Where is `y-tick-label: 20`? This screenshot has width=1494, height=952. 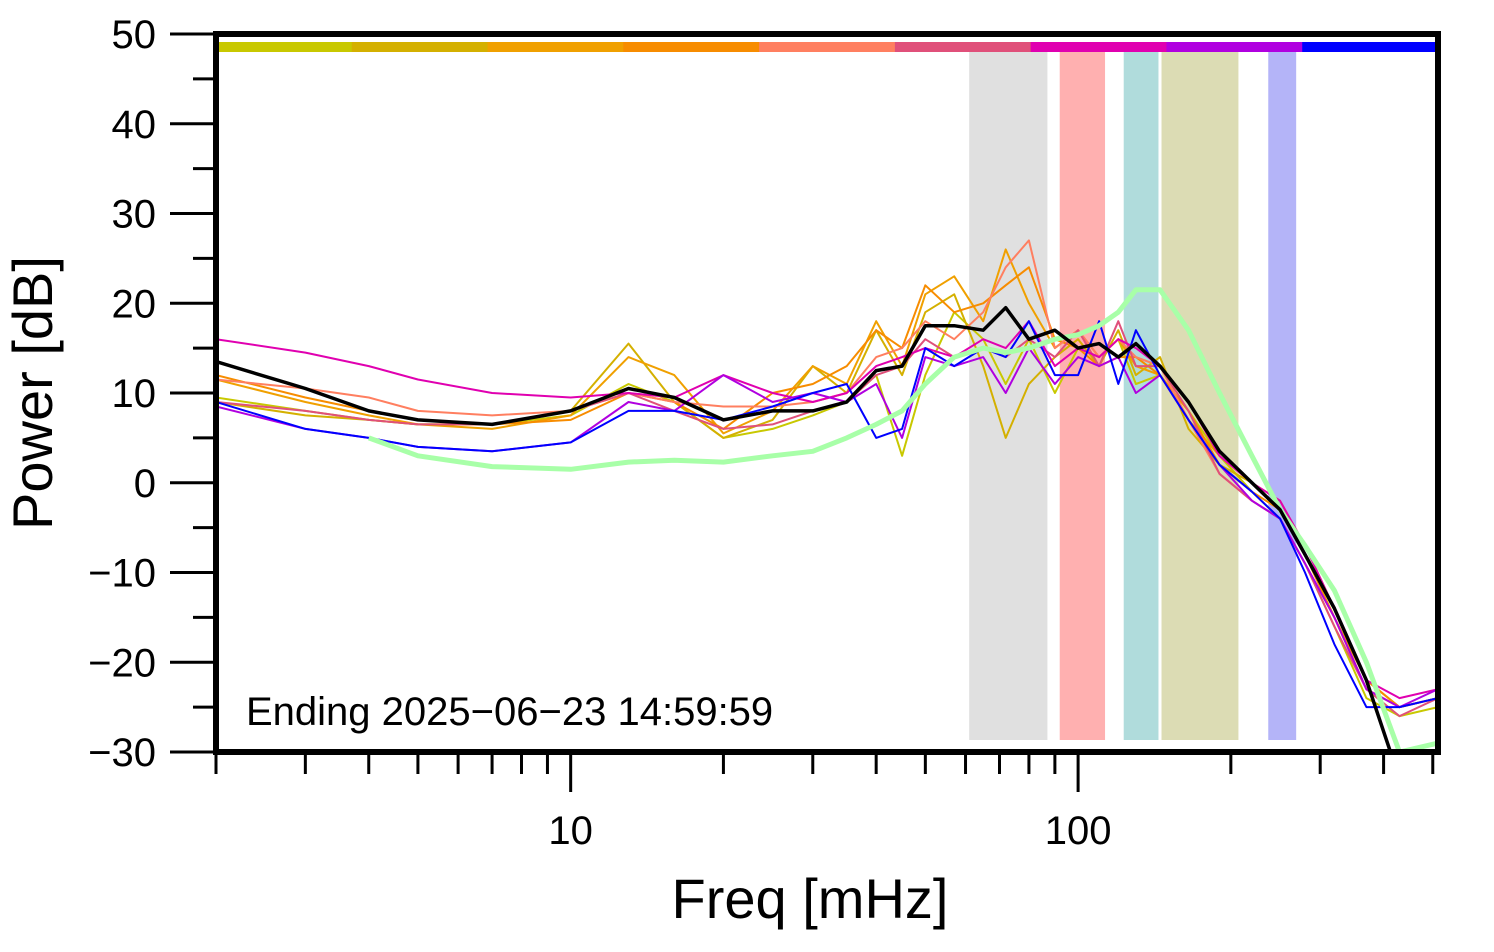
y-tick-label: 20 is located at coordinates (134, 304).